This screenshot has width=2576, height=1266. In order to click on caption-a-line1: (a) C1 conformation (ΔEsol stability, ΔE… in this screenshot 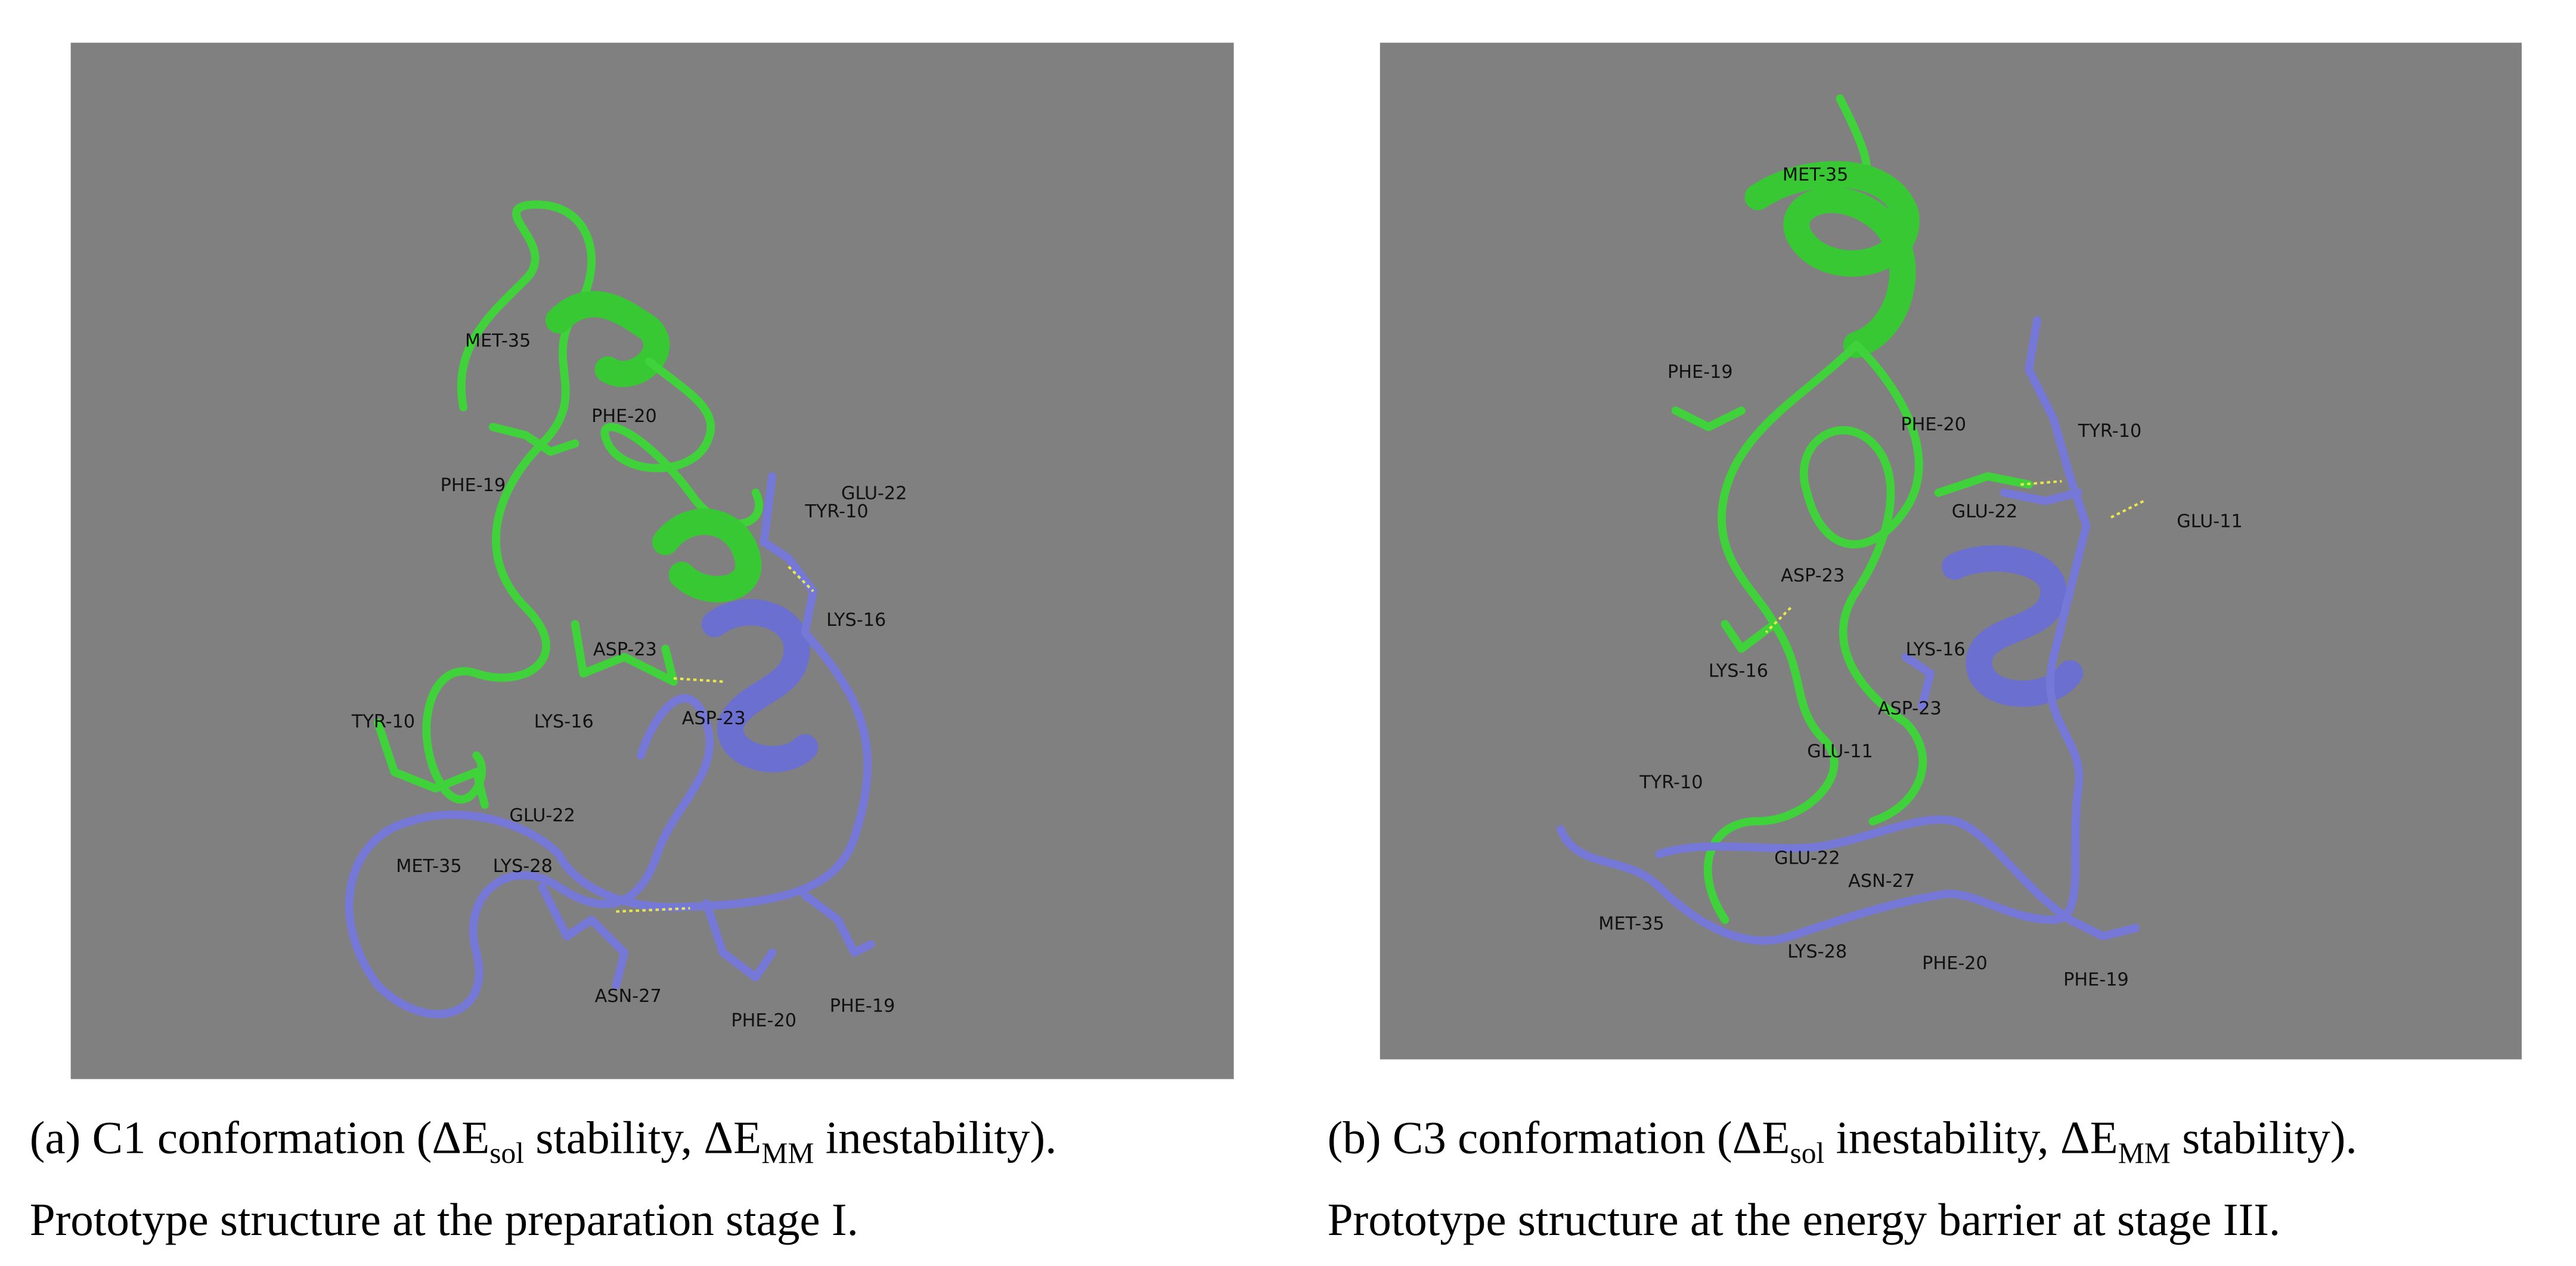, I will do `click(543, 1140)`.